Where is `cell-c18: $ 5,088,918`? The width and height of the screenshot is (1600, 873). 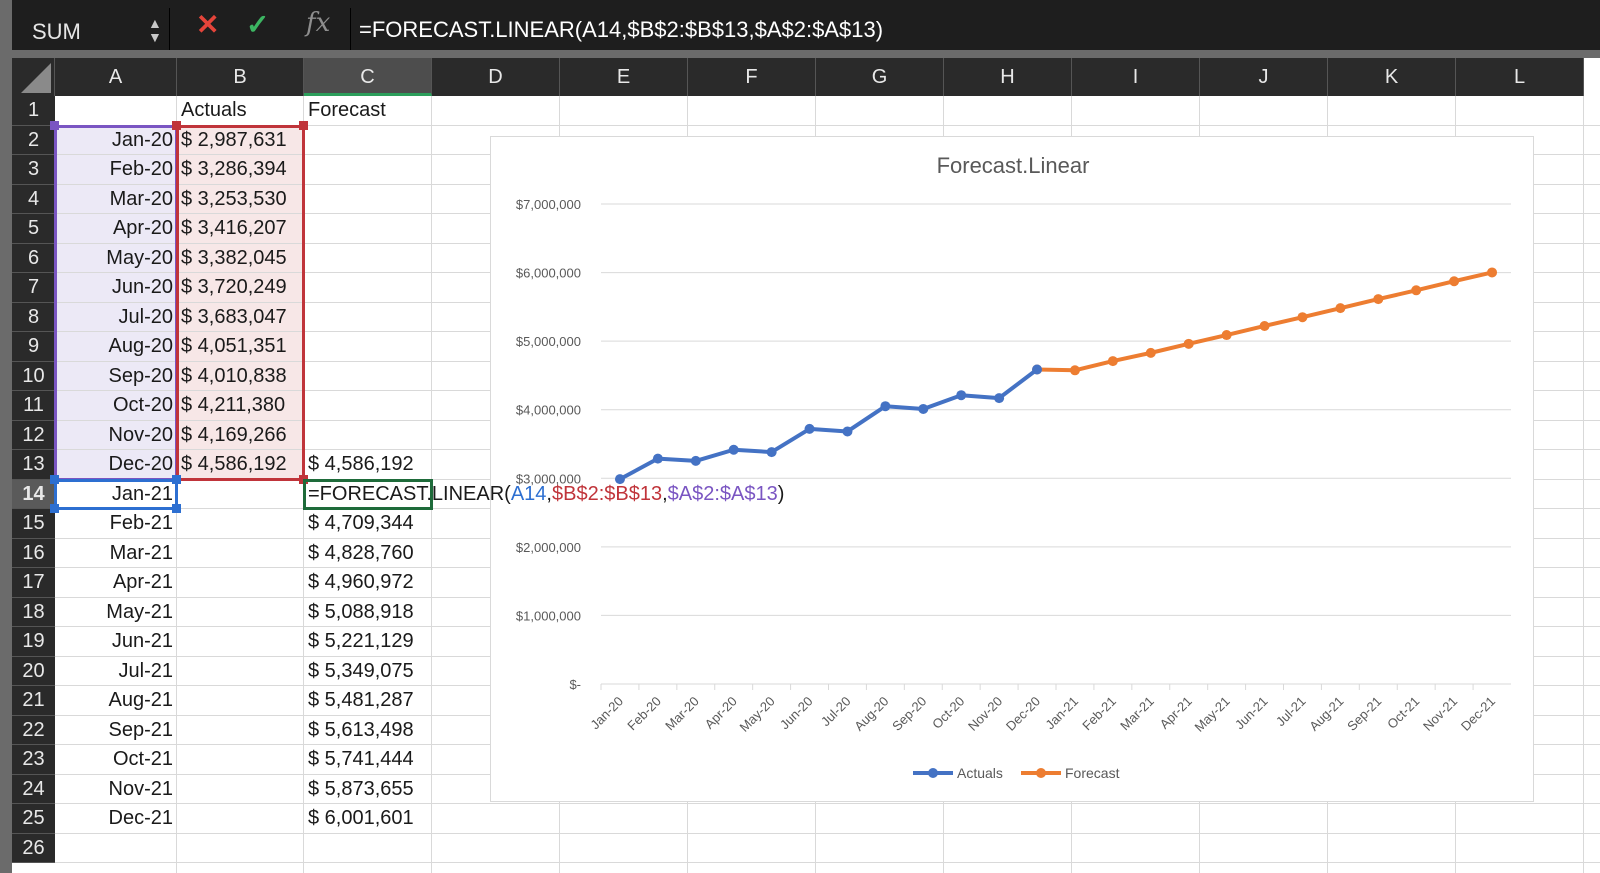 cell-c18: $ 5,088,918 is located at coordinates (361, 611).